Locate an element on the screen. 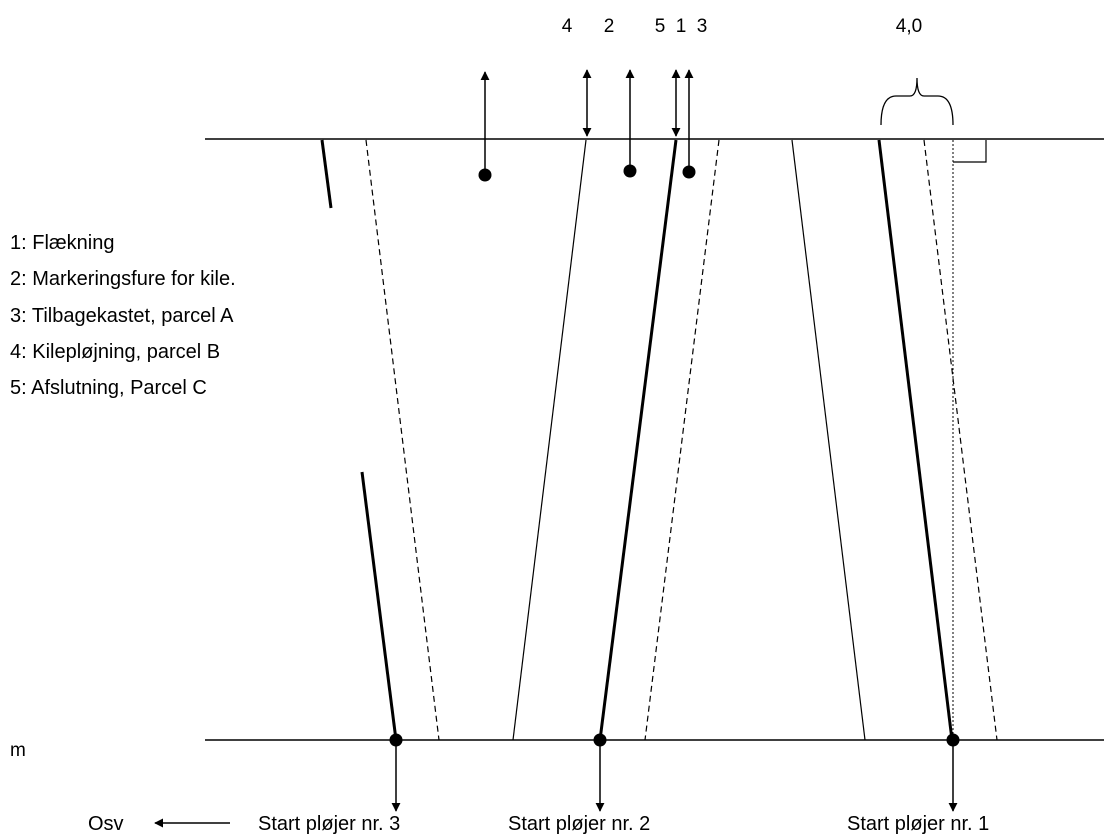 The width and height of the screenshot is (1104, 836). label-1: 1 is located at coordinates (681, 26).